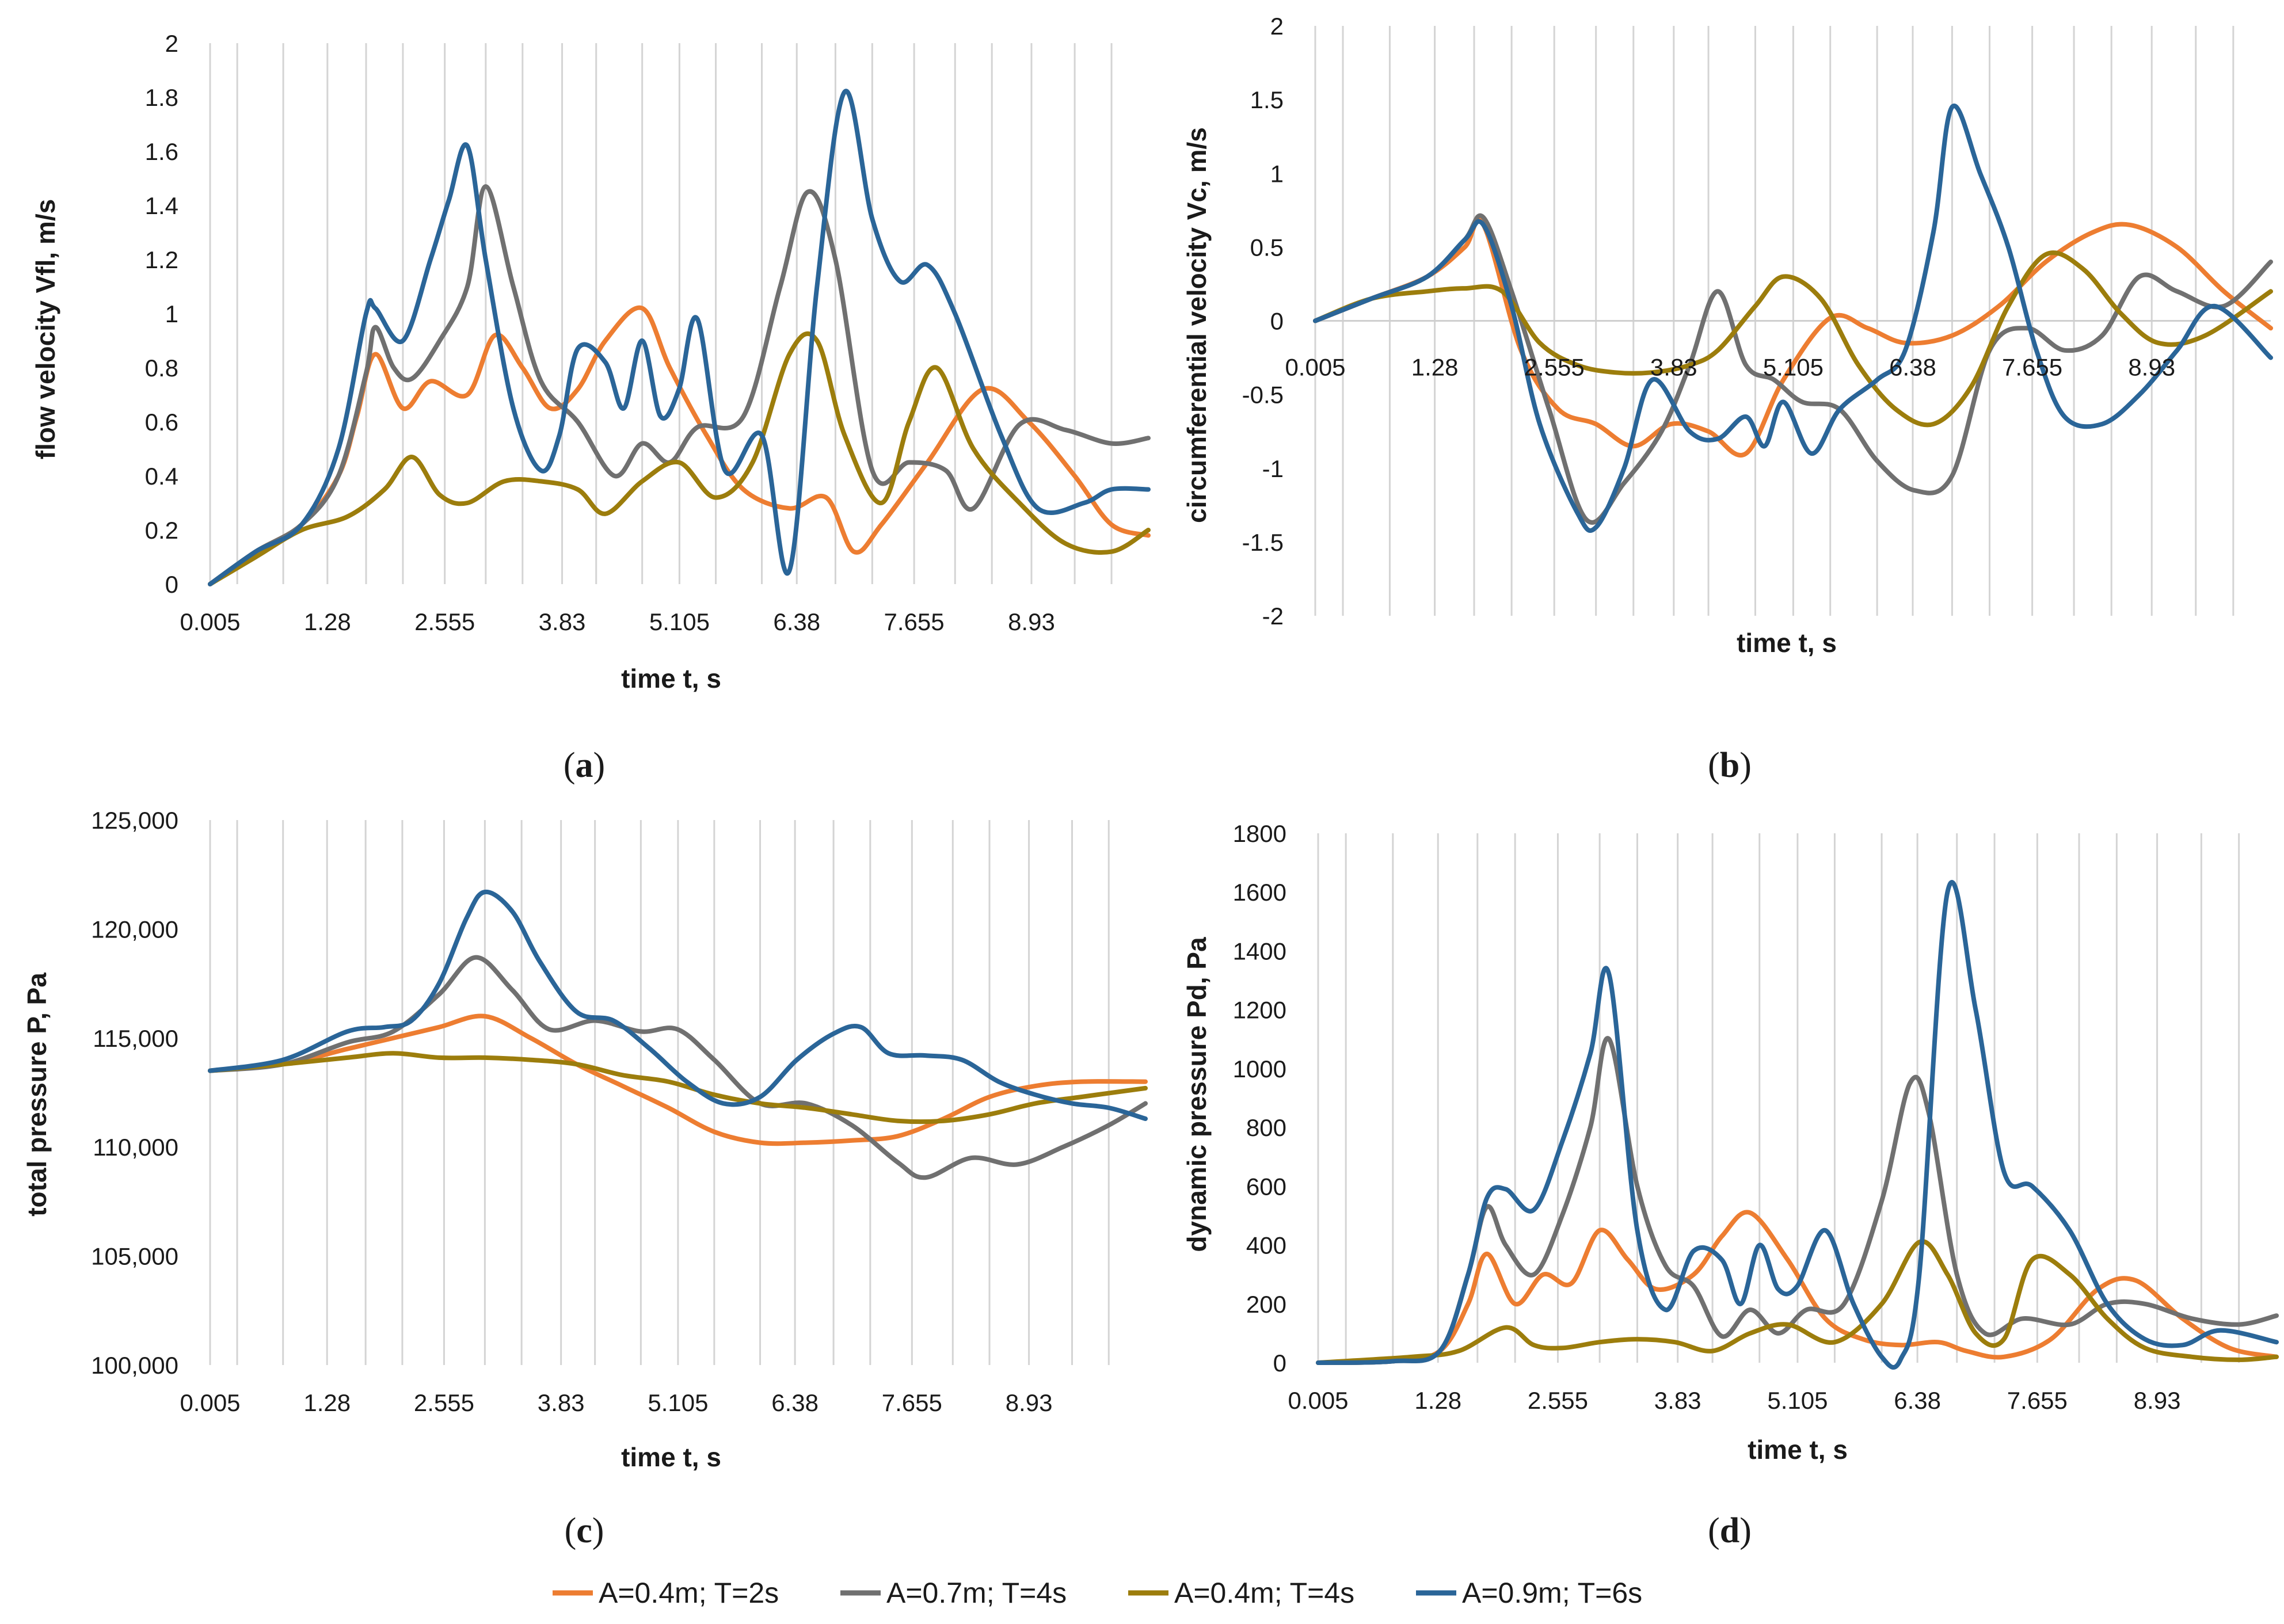 This screenshot has height=1624, width=2284. Describe the element at coordinates (1266, 1304) in the screenshot. I see `y-tick-label: 200` at that location.